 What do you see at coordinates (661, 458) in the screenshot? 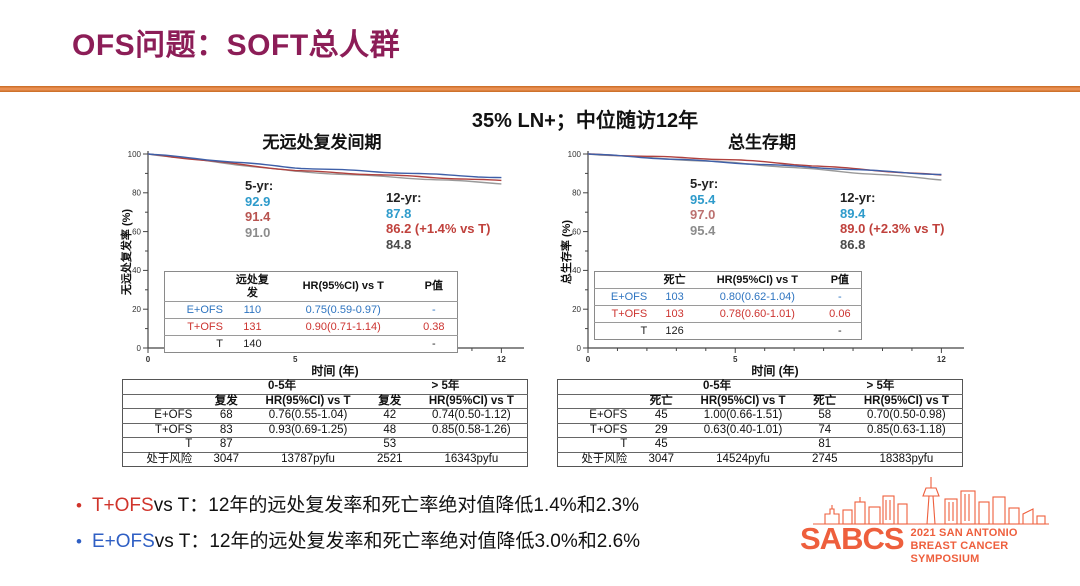
I see `table-cell: 3047` at bounding box center [661, 458].